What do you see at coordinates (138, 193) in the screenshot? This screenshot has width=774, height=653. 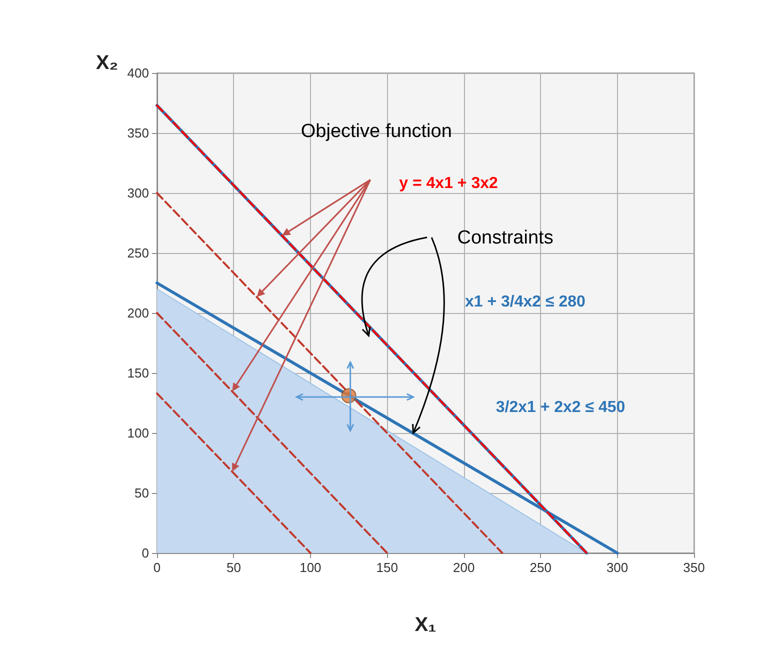 I see `y-tick-label: 300` at bounding box center [138, 193].